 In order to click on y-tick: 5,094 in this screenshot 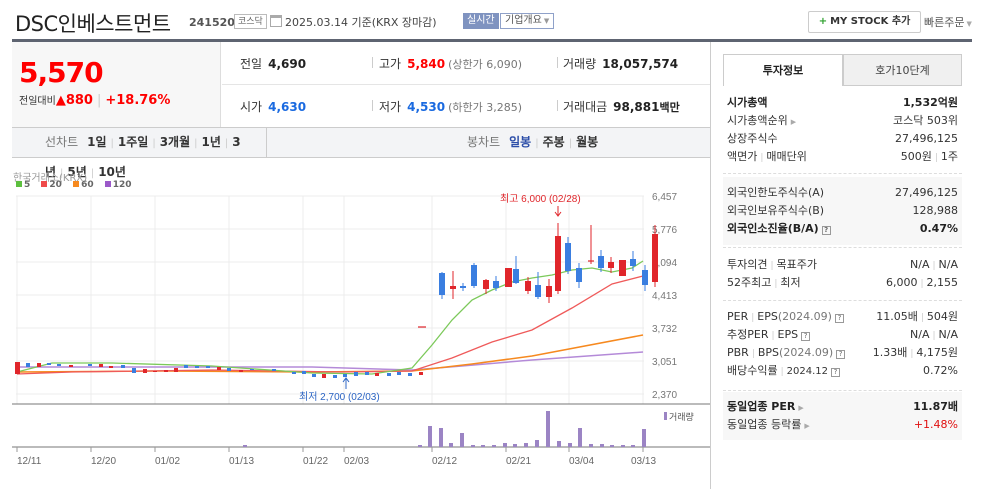, I will do `click(664, 263)`.